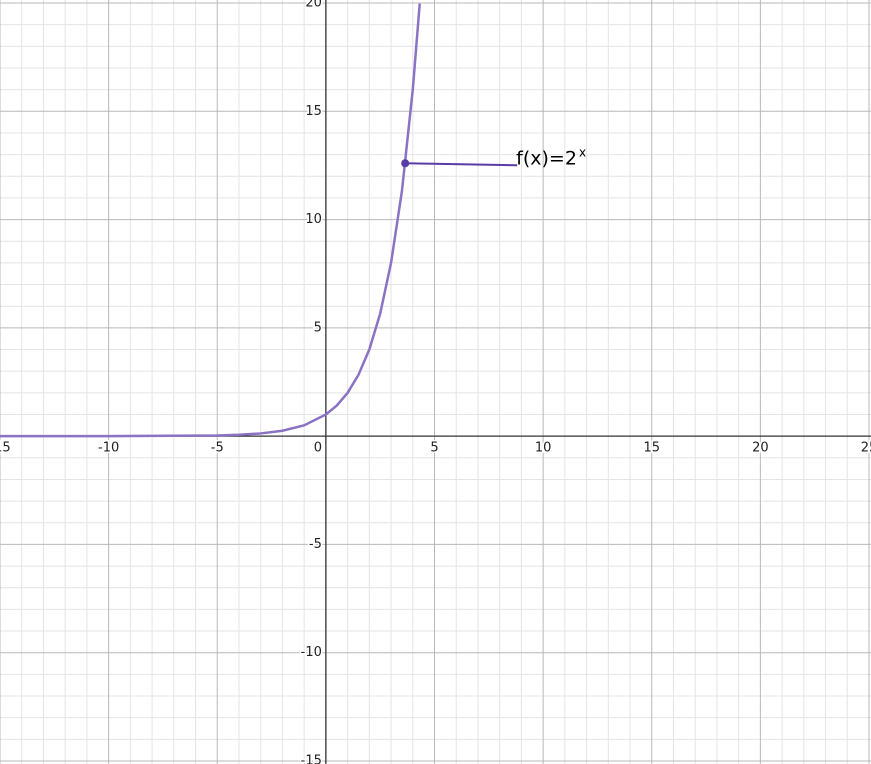  Describe the element at coordinates (313, 5) in the screenshot. I see `y-tick-label: 20` at that location.